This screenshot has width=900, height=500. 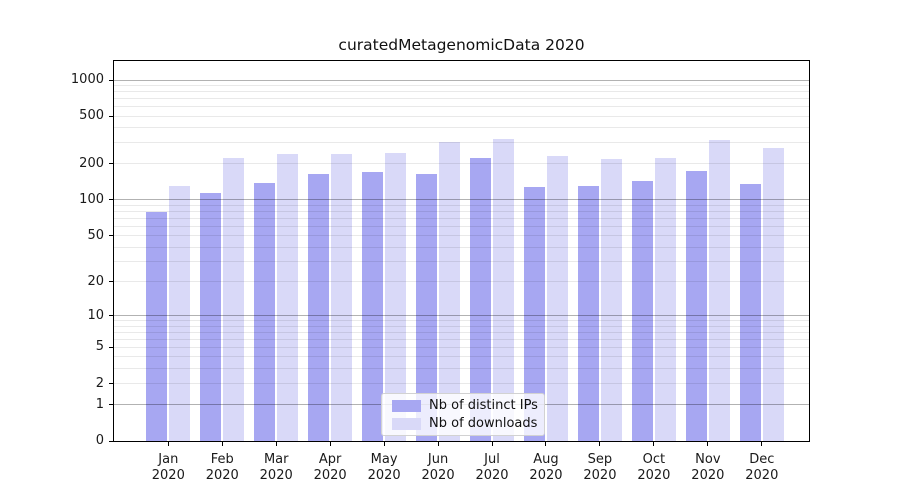 What do you see at coordinates (222, 467) in the screenshot?
I see `x-axis-tick-label: Feb 2020` at bounding box center [222, 467].